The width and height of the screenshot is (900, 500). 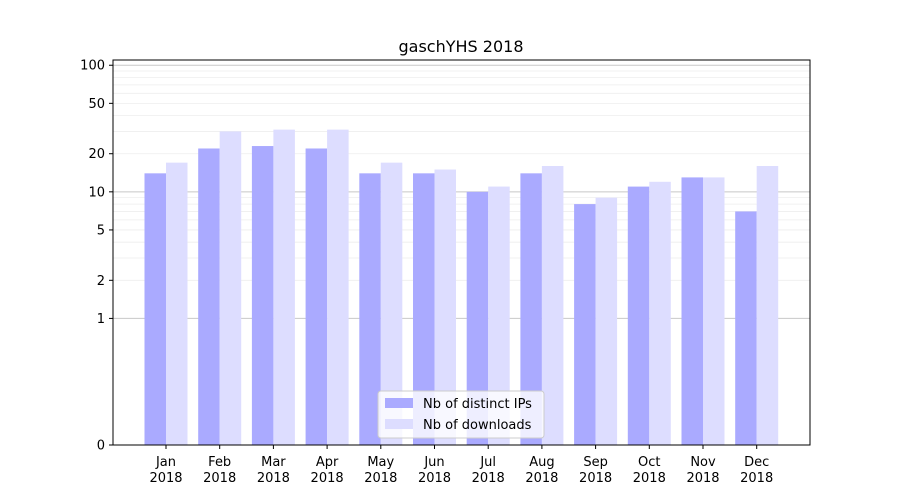 I want to click on y-tick-label: 2, so click(x=101, y=281).